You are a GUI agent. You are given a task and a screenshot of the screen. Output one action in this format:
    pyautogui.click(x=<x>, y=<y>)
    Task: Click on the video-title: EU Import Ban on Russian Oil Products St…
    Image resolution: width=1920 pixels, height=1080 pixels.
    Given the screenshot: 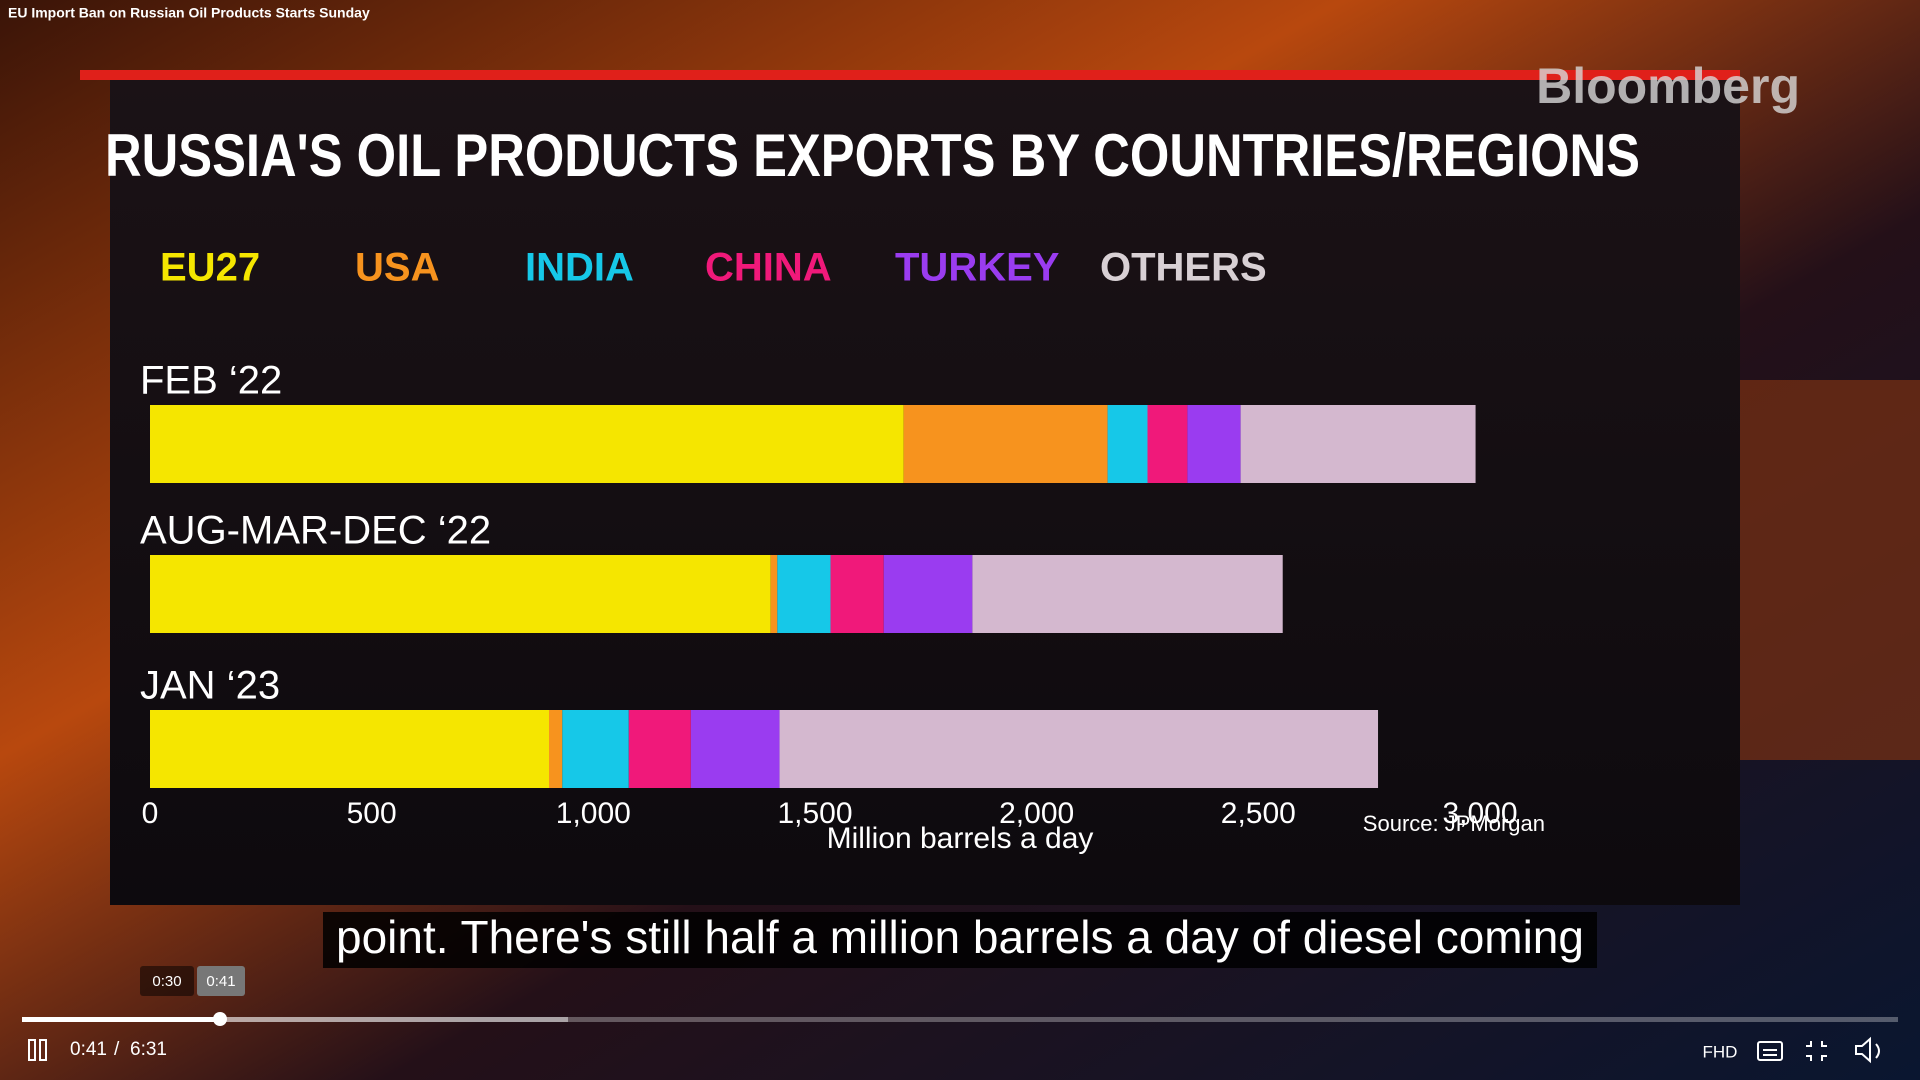 What is the action you would take?
    pyautogui.click(x=189, y=13)
    